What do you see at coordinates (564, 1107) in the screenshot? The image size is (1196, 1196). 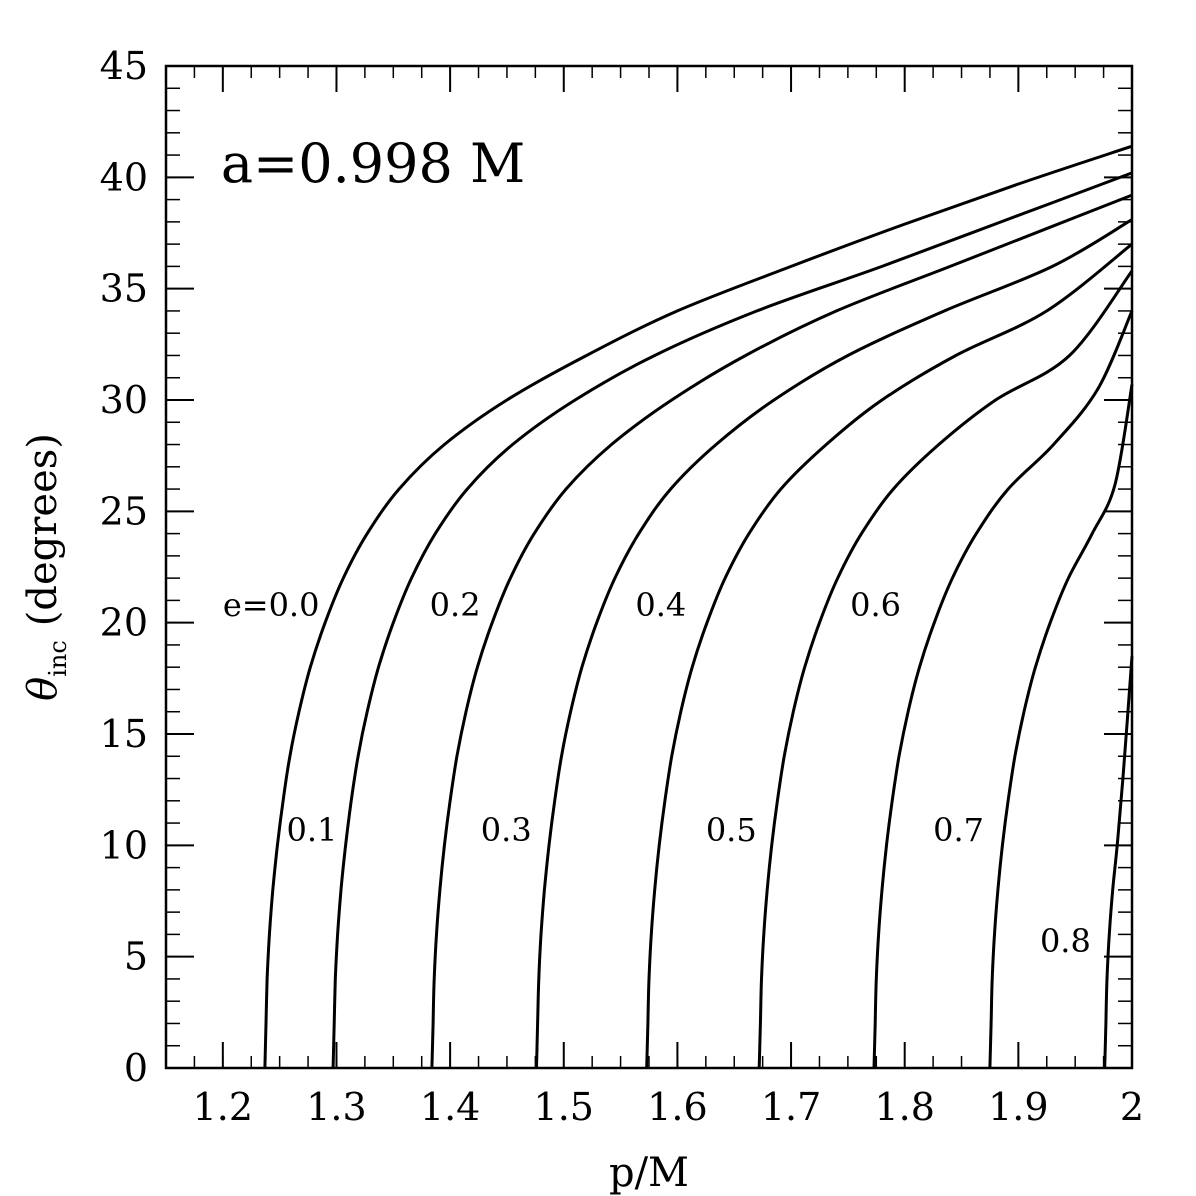 I see `x-tick-label: 1.5` at bounding box center [564, 1107].